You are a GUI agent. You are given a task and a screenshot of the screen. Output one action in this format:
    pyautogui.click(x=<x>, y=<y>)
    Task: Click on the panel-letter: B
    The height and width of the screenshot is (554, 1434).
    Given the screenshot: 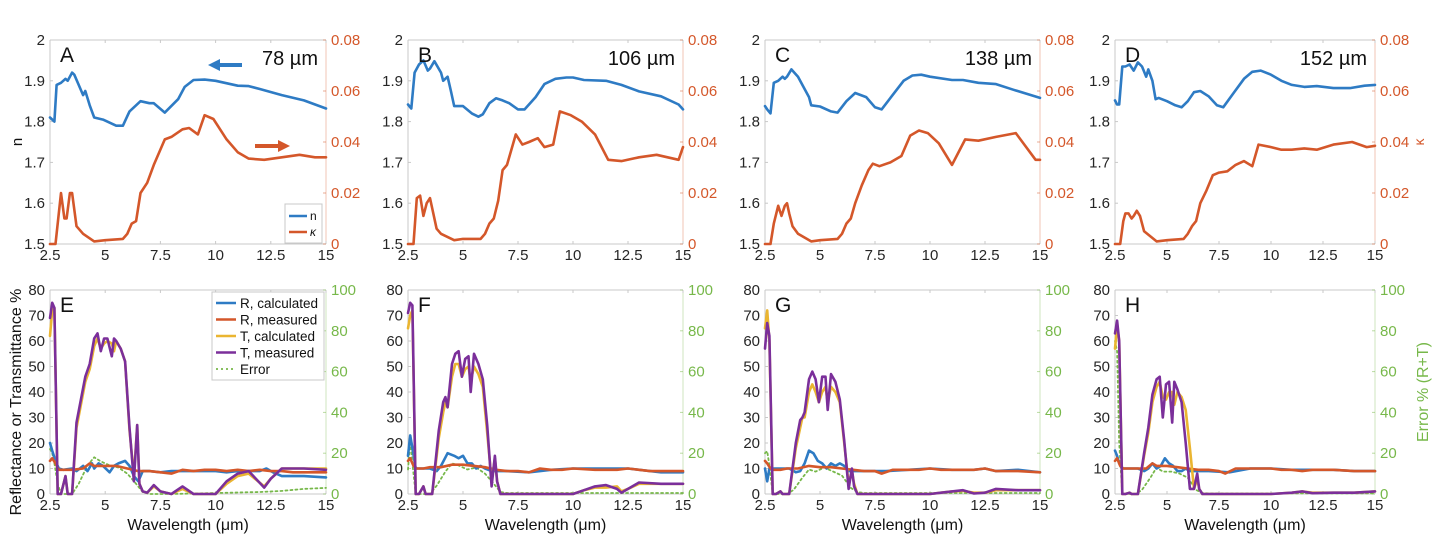 What is the action you would take?
    pyautogui.click(x=425, y=55)
    